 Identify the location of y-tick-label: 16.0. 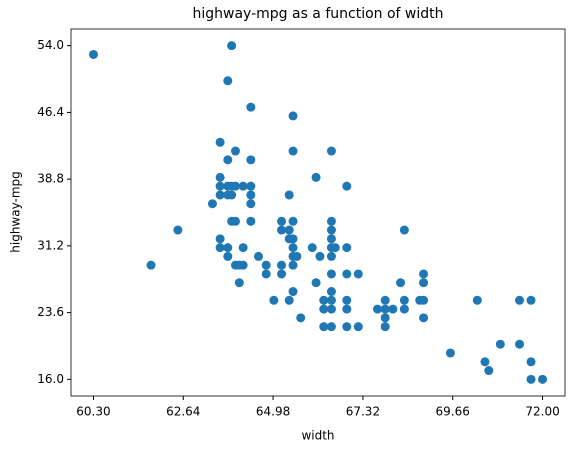
(50, 379).